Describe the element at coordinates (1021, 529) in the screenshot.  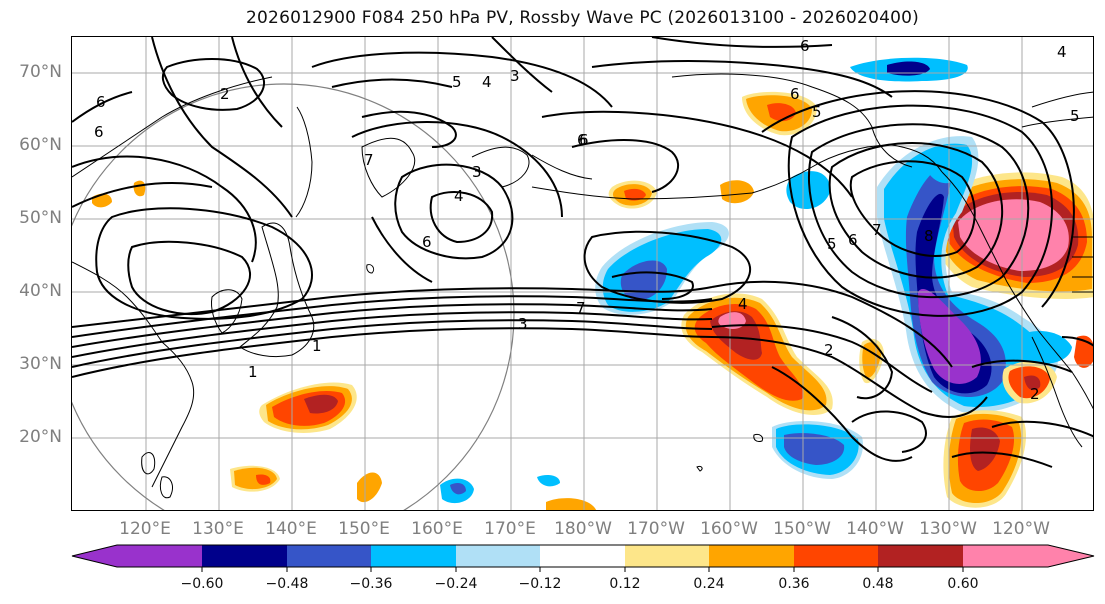
I see `lon-label-120w: 120°W` at that location.